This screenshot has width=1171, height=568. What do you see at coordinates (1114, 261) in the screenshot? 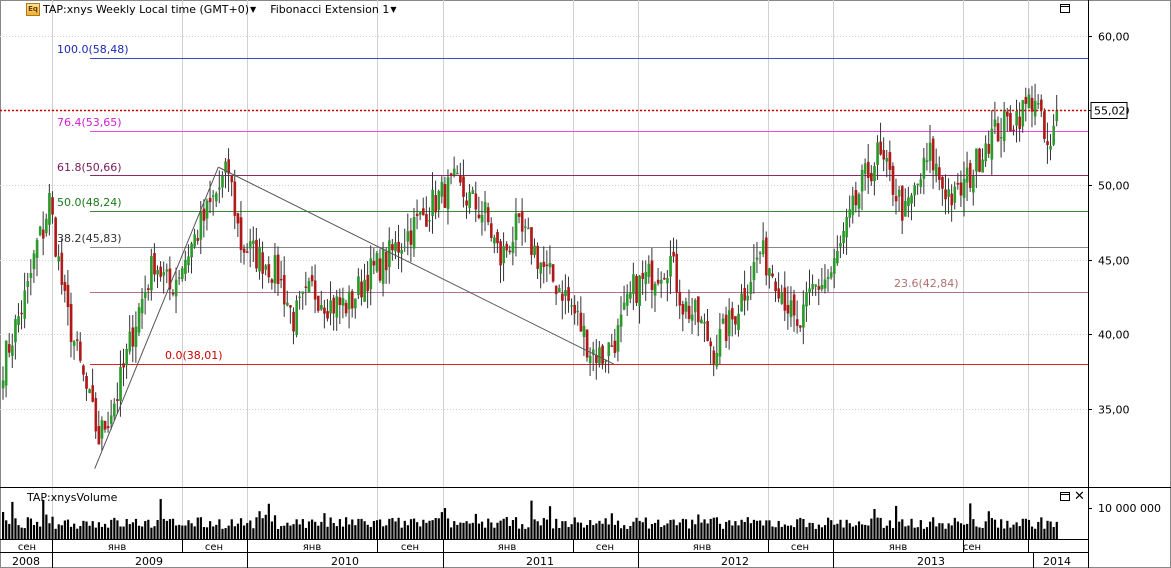
I see `y-tick-label: 45,00` at bounding box center [1114, 261].